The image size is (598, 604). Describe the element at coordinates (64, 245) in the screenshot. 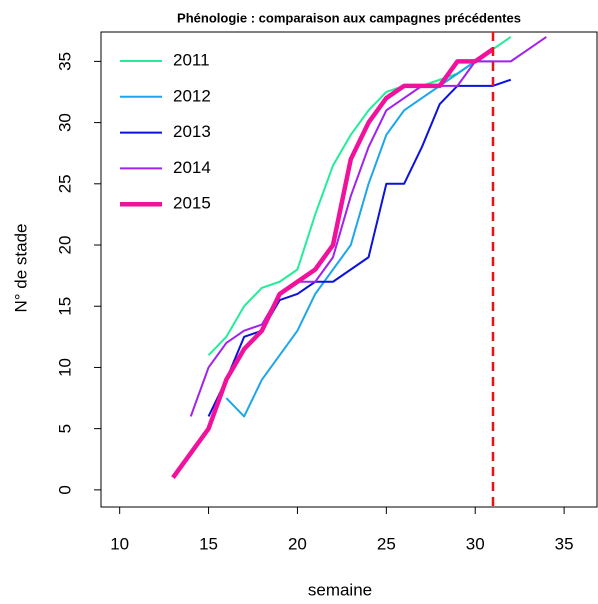

I see `y-tick-label: 20` at that location.